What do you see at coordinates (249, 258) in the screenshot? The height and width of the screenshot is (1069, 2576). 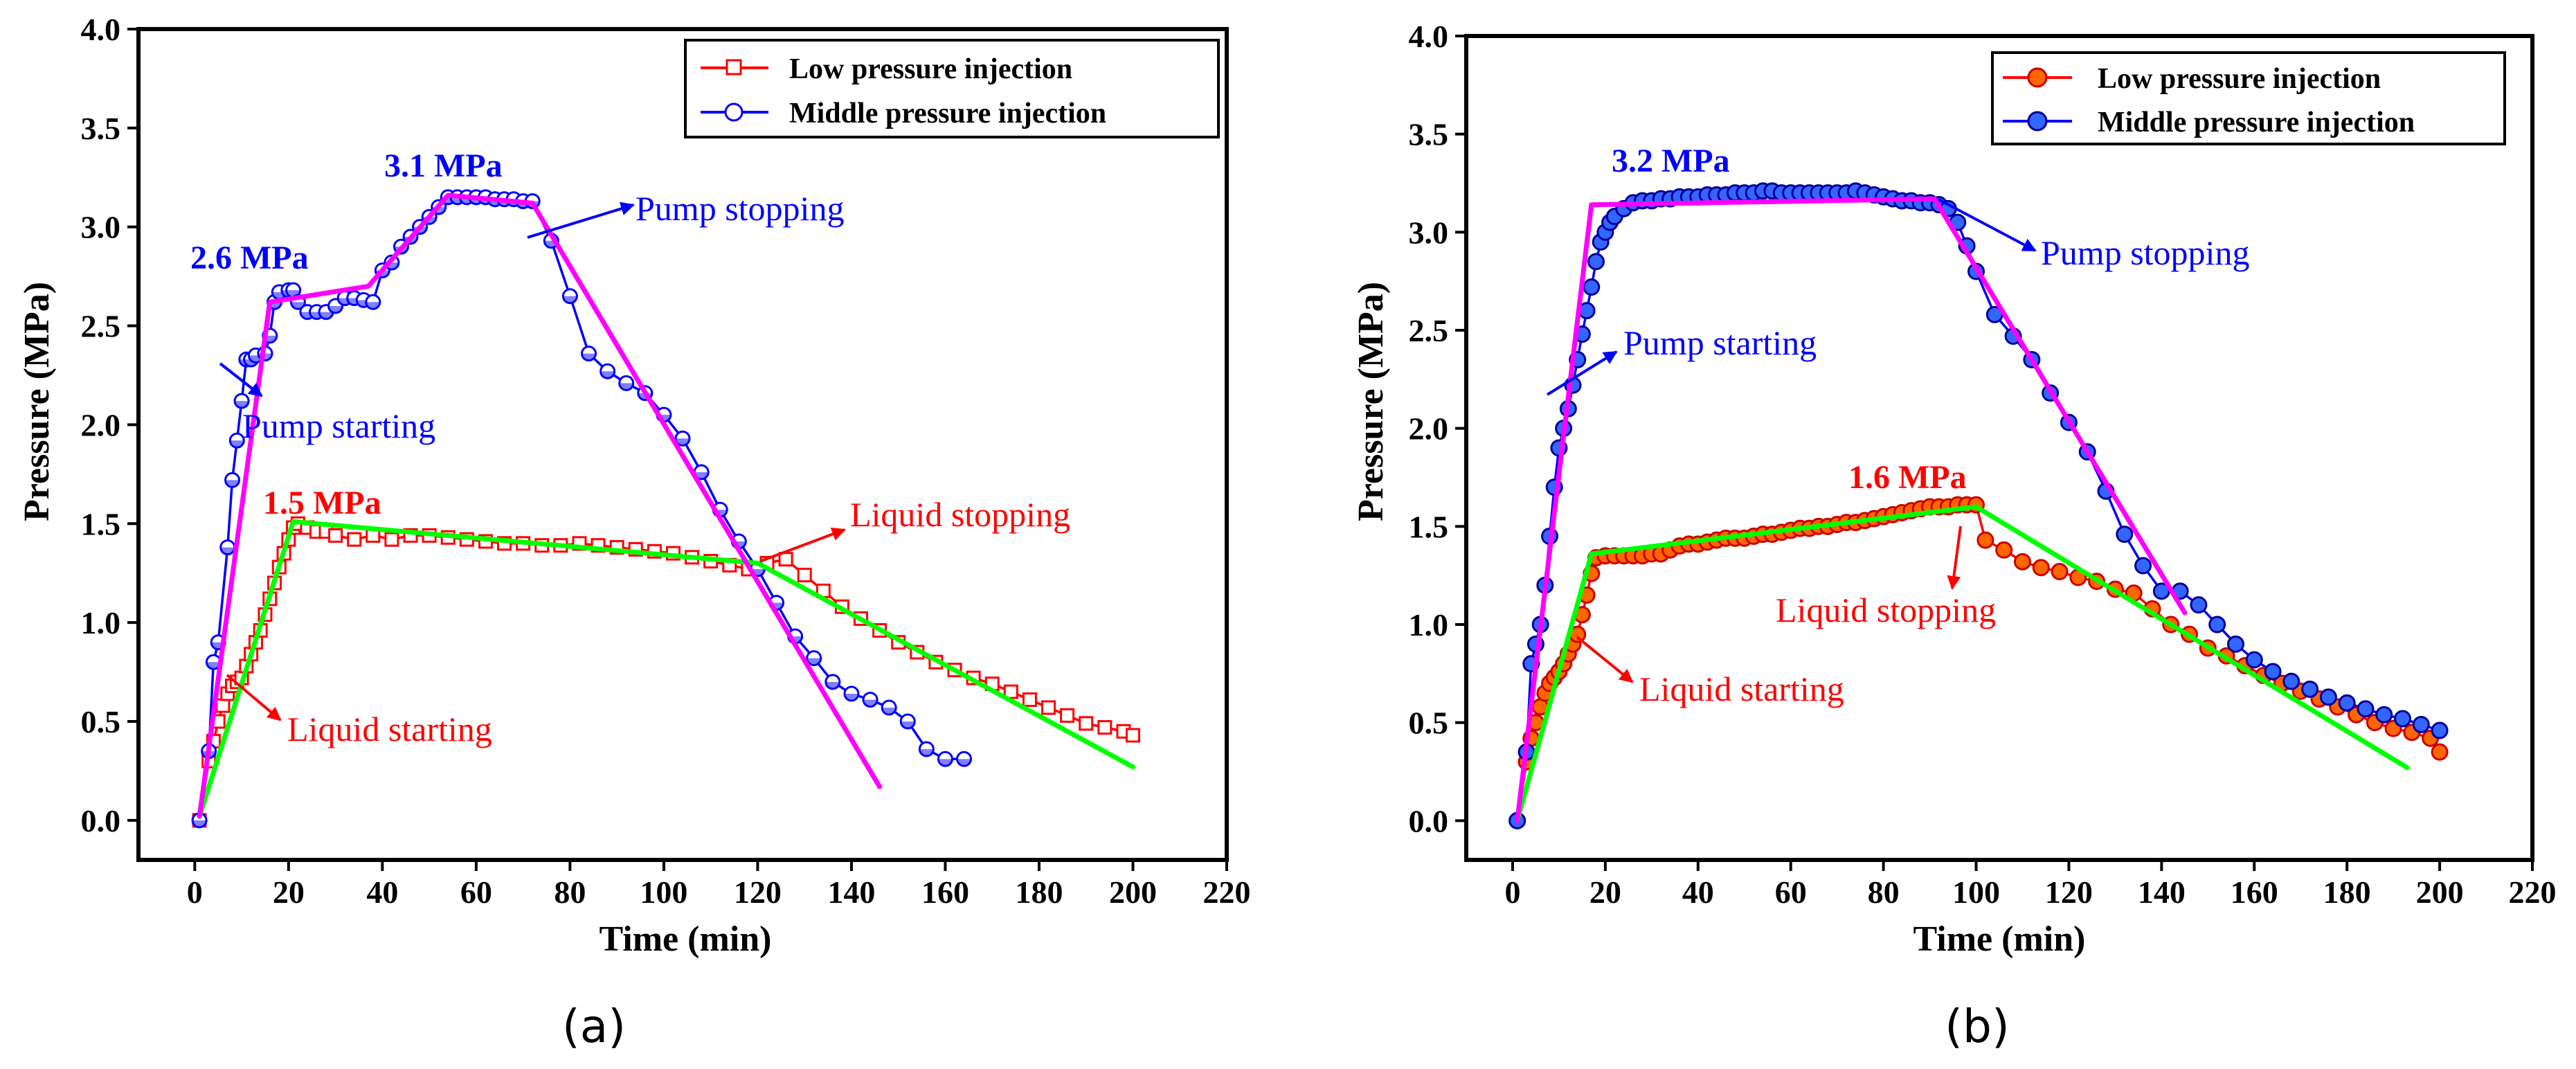 I see `chart-a-annot-peak-mid-1: 2.6 MPa` at bounding box center [249, 258].